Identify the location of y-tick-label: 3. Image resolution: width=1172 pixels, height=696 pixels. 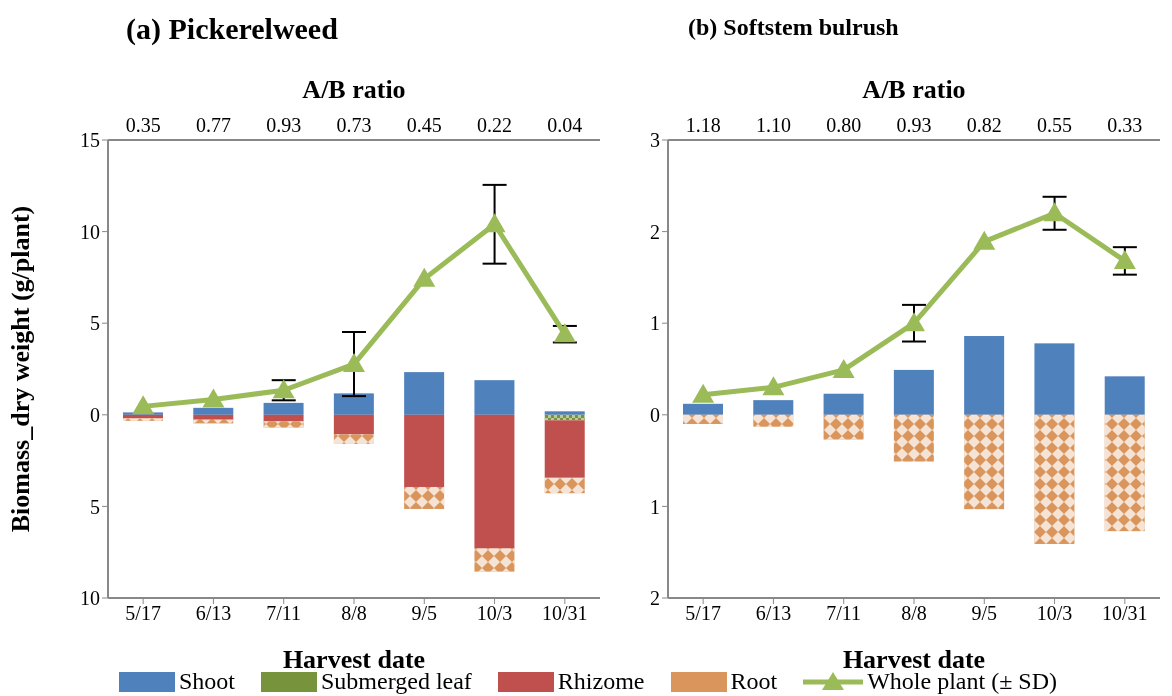
(655, 140).